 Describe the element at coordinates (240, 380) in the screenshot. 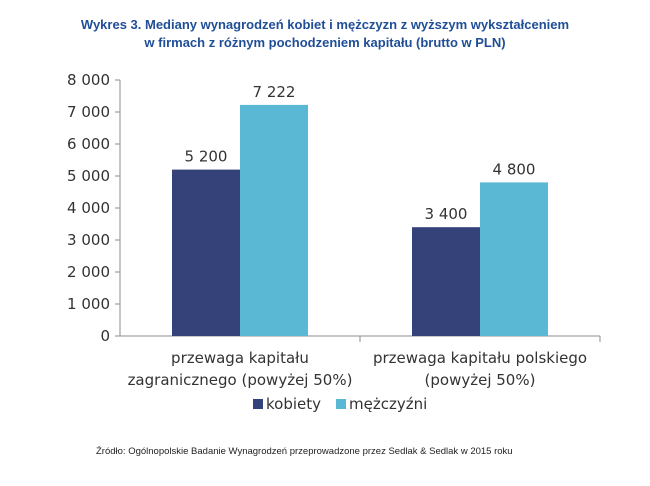

I see `category-label: zagranicznego (powyżej 50%)` at that location.